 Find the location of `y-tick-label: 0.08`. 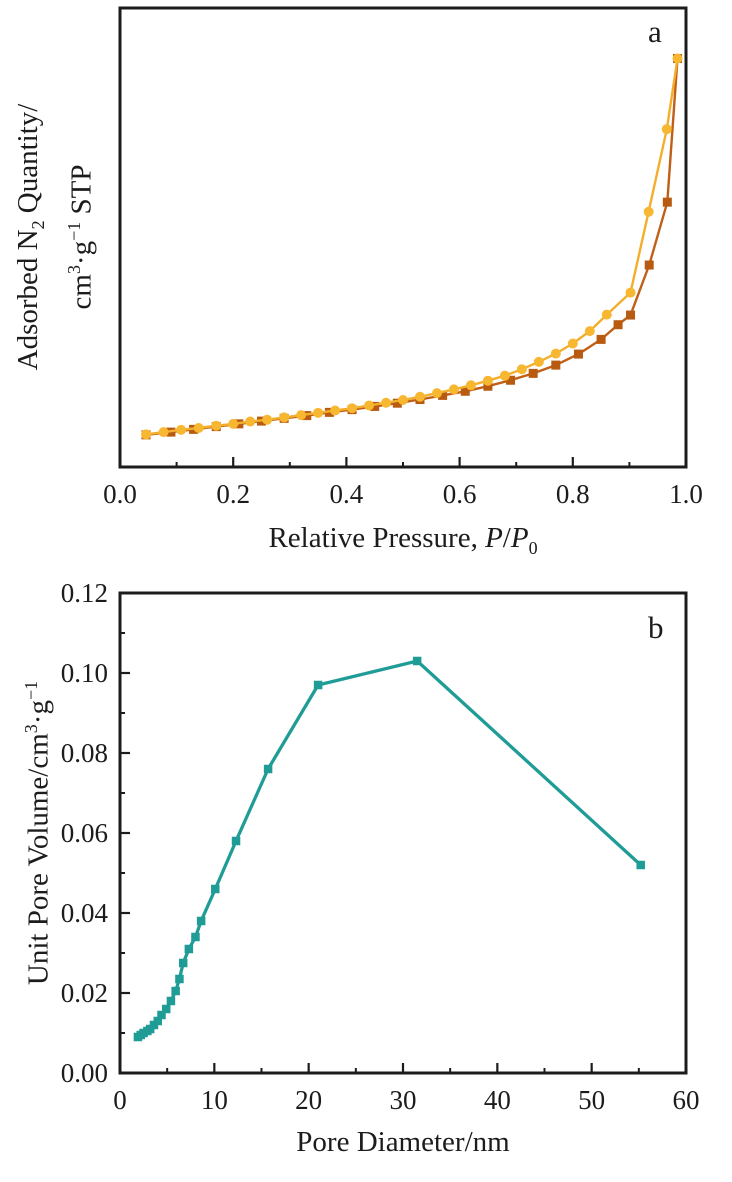

y-tick-label: 0.08 is located at coordinates (84, 753).